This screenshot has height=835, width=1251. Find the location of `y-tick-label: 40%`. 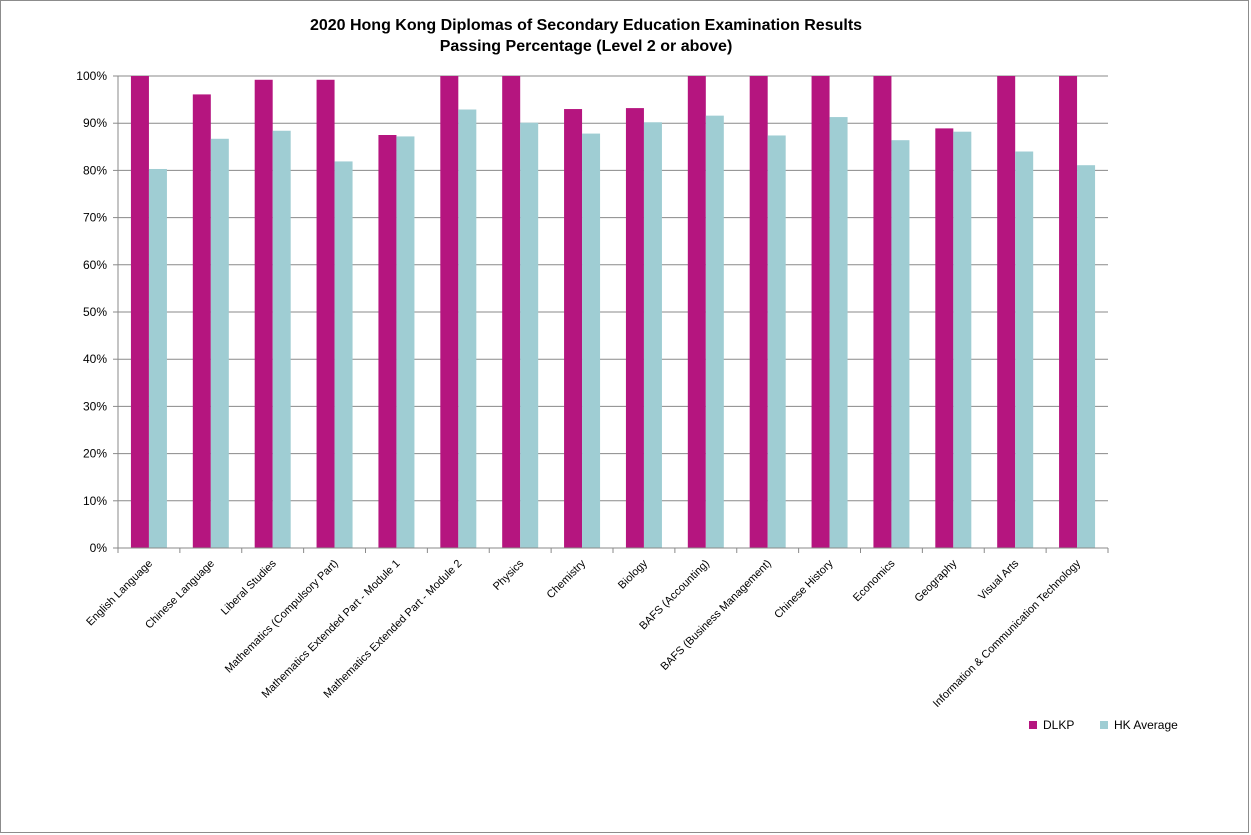

y-tick-label: 40% is located at coordinates (95, 359).